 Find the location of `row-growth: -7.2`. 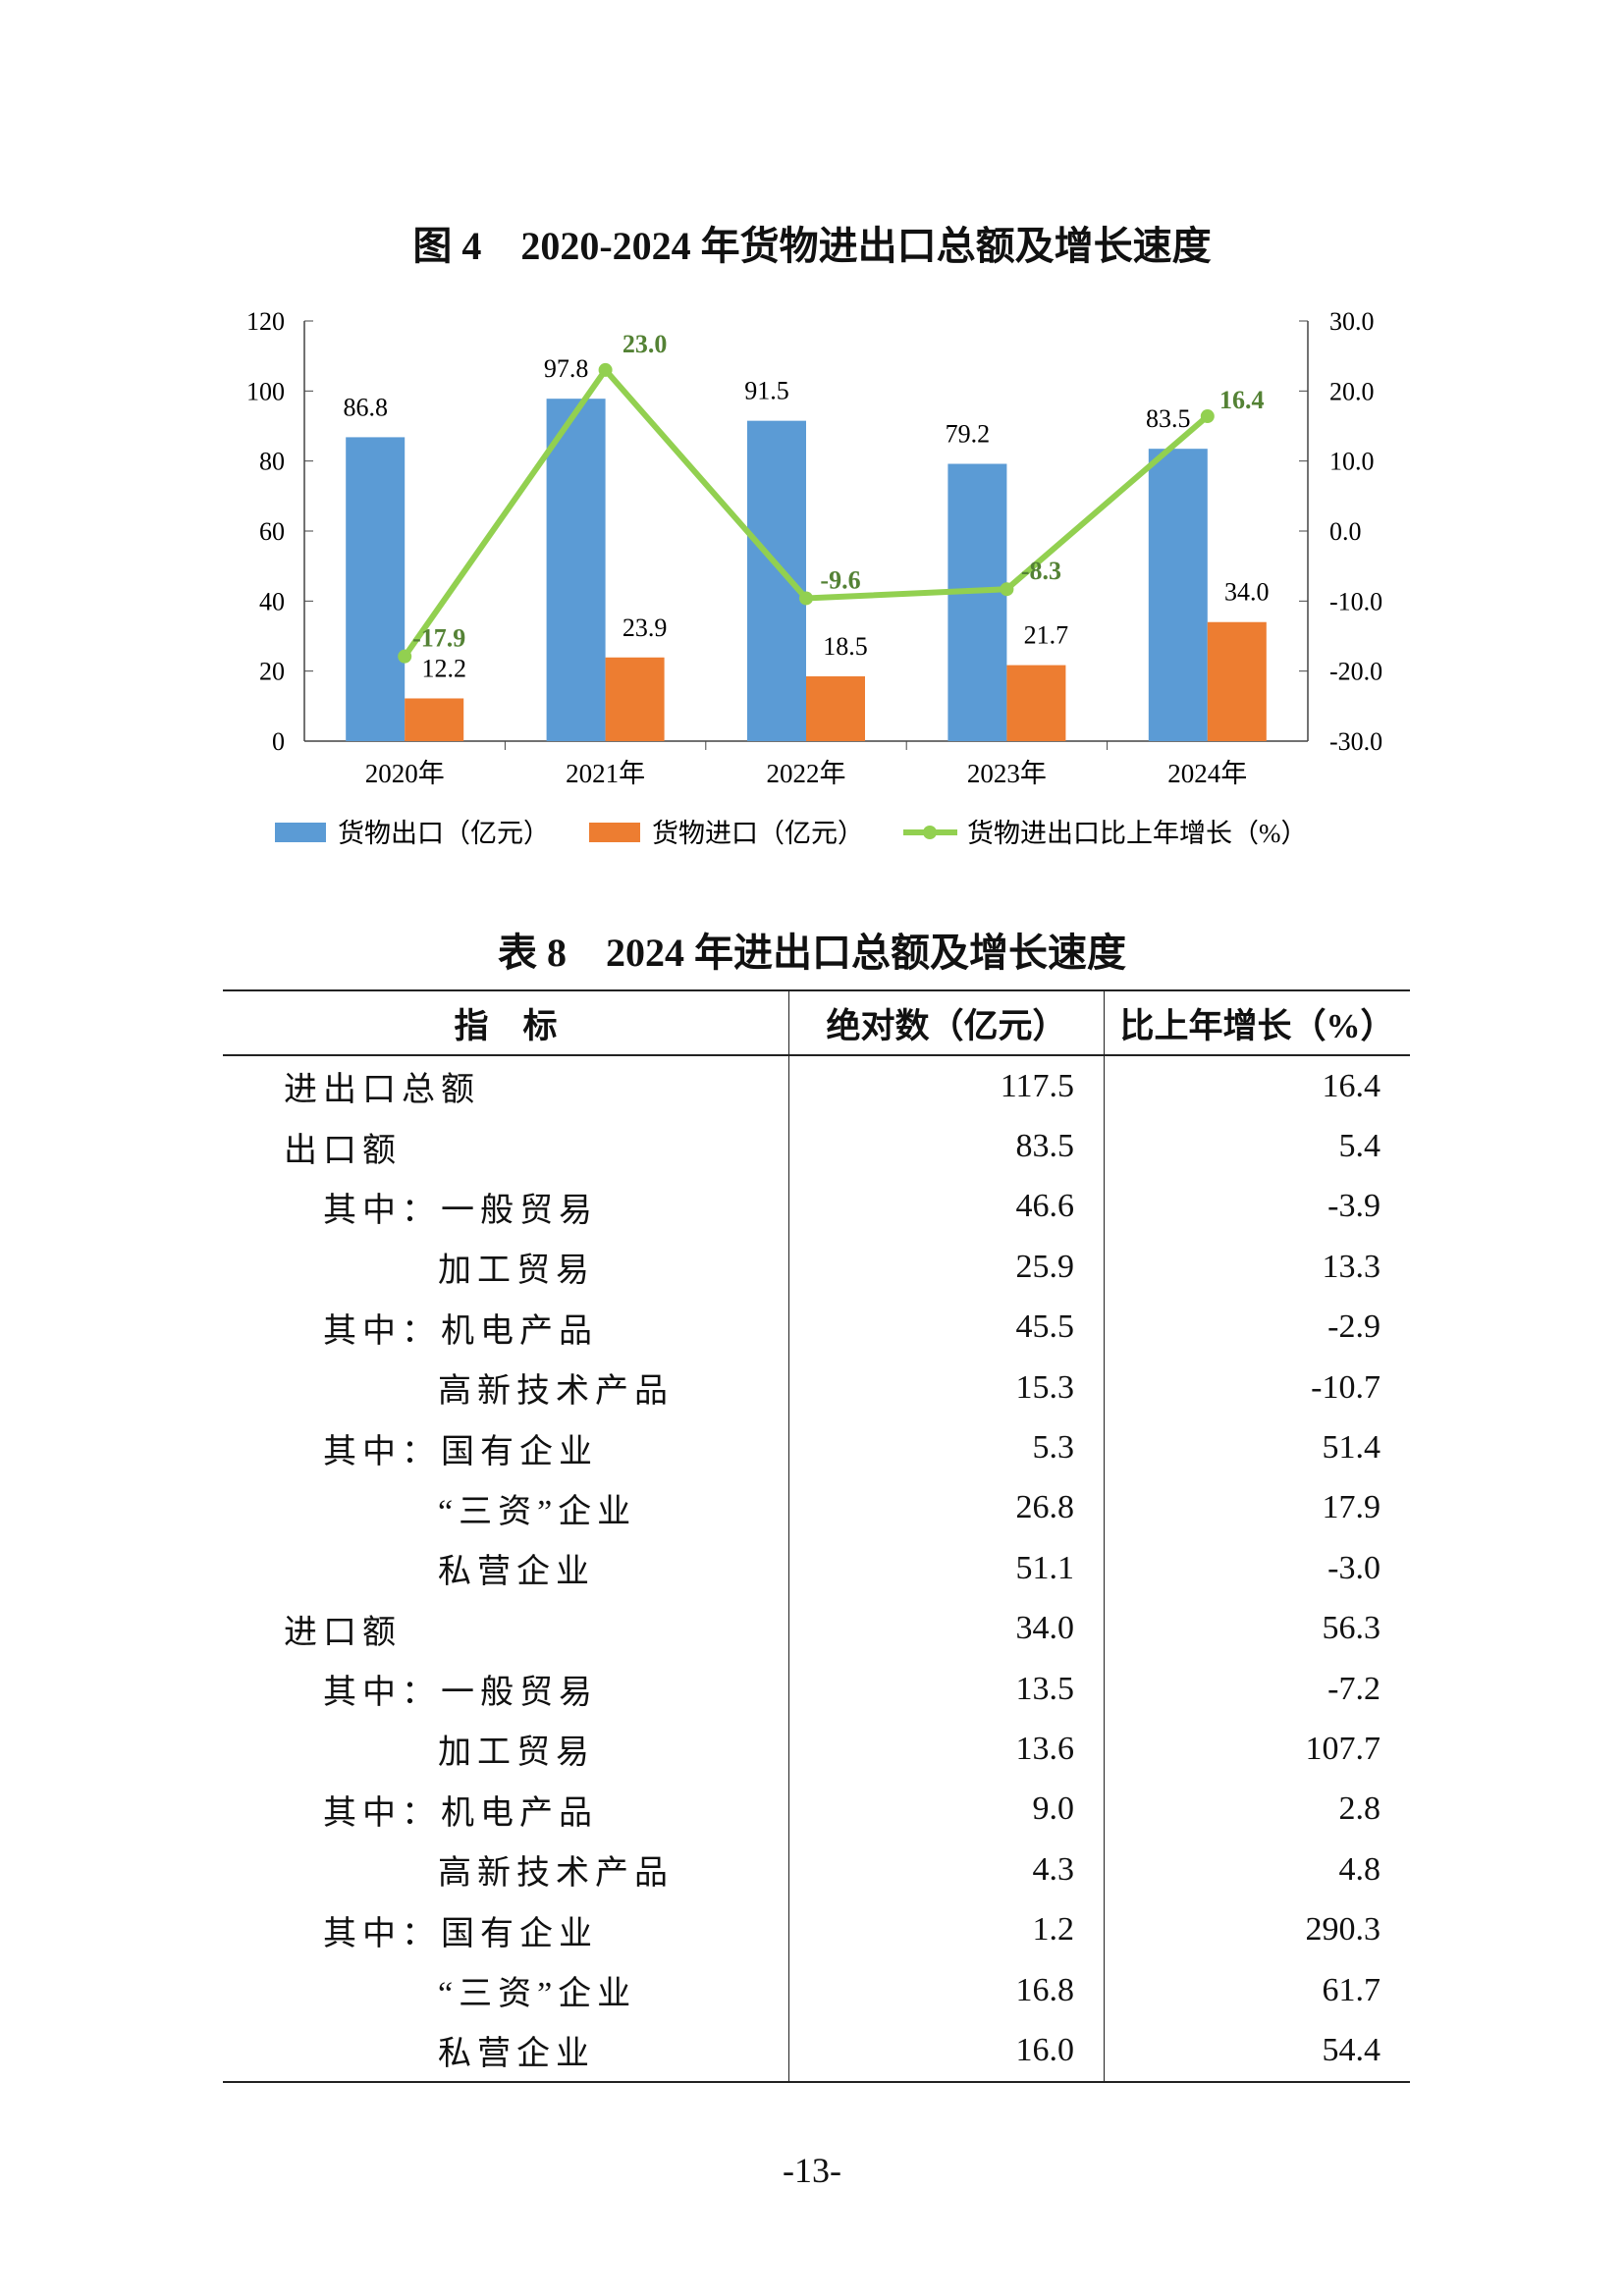

row-growth: -7.2 is located at coordinates (1257, 1689).